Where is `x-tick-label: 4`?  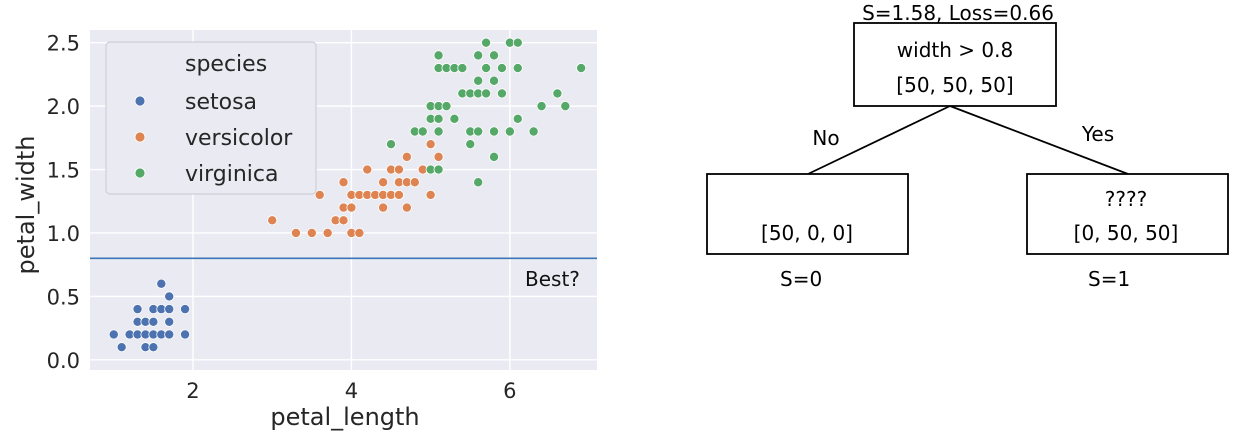
x-tick-label: 4 is located at coordinates (351, 391).